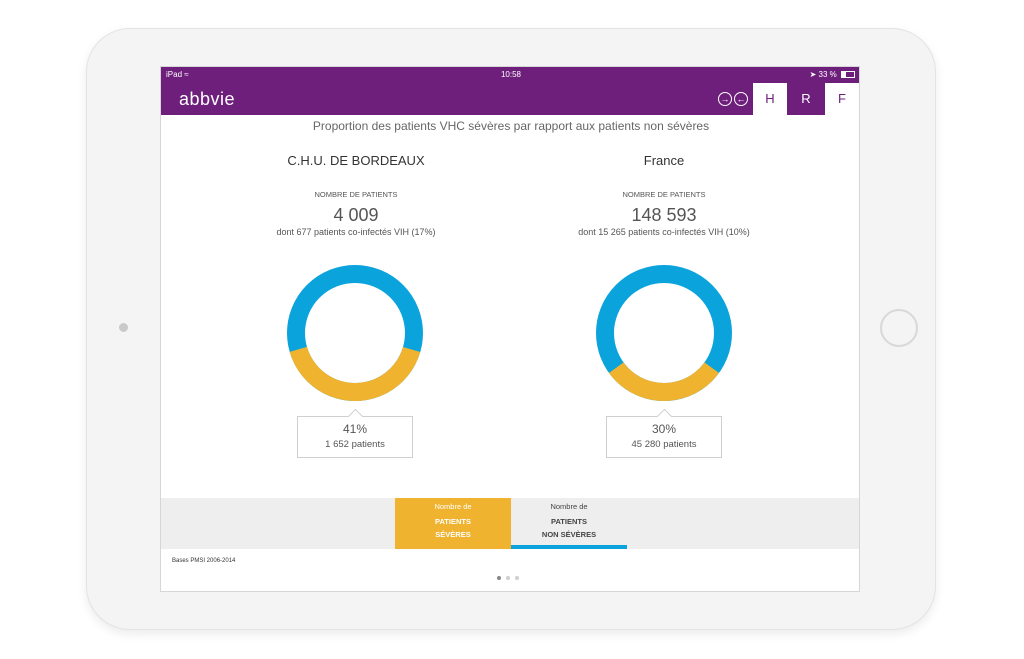  Describe the element at coordinates (569, 534) in the screenshot. I see `legend-label: NON SÉVÈRES` at that location.